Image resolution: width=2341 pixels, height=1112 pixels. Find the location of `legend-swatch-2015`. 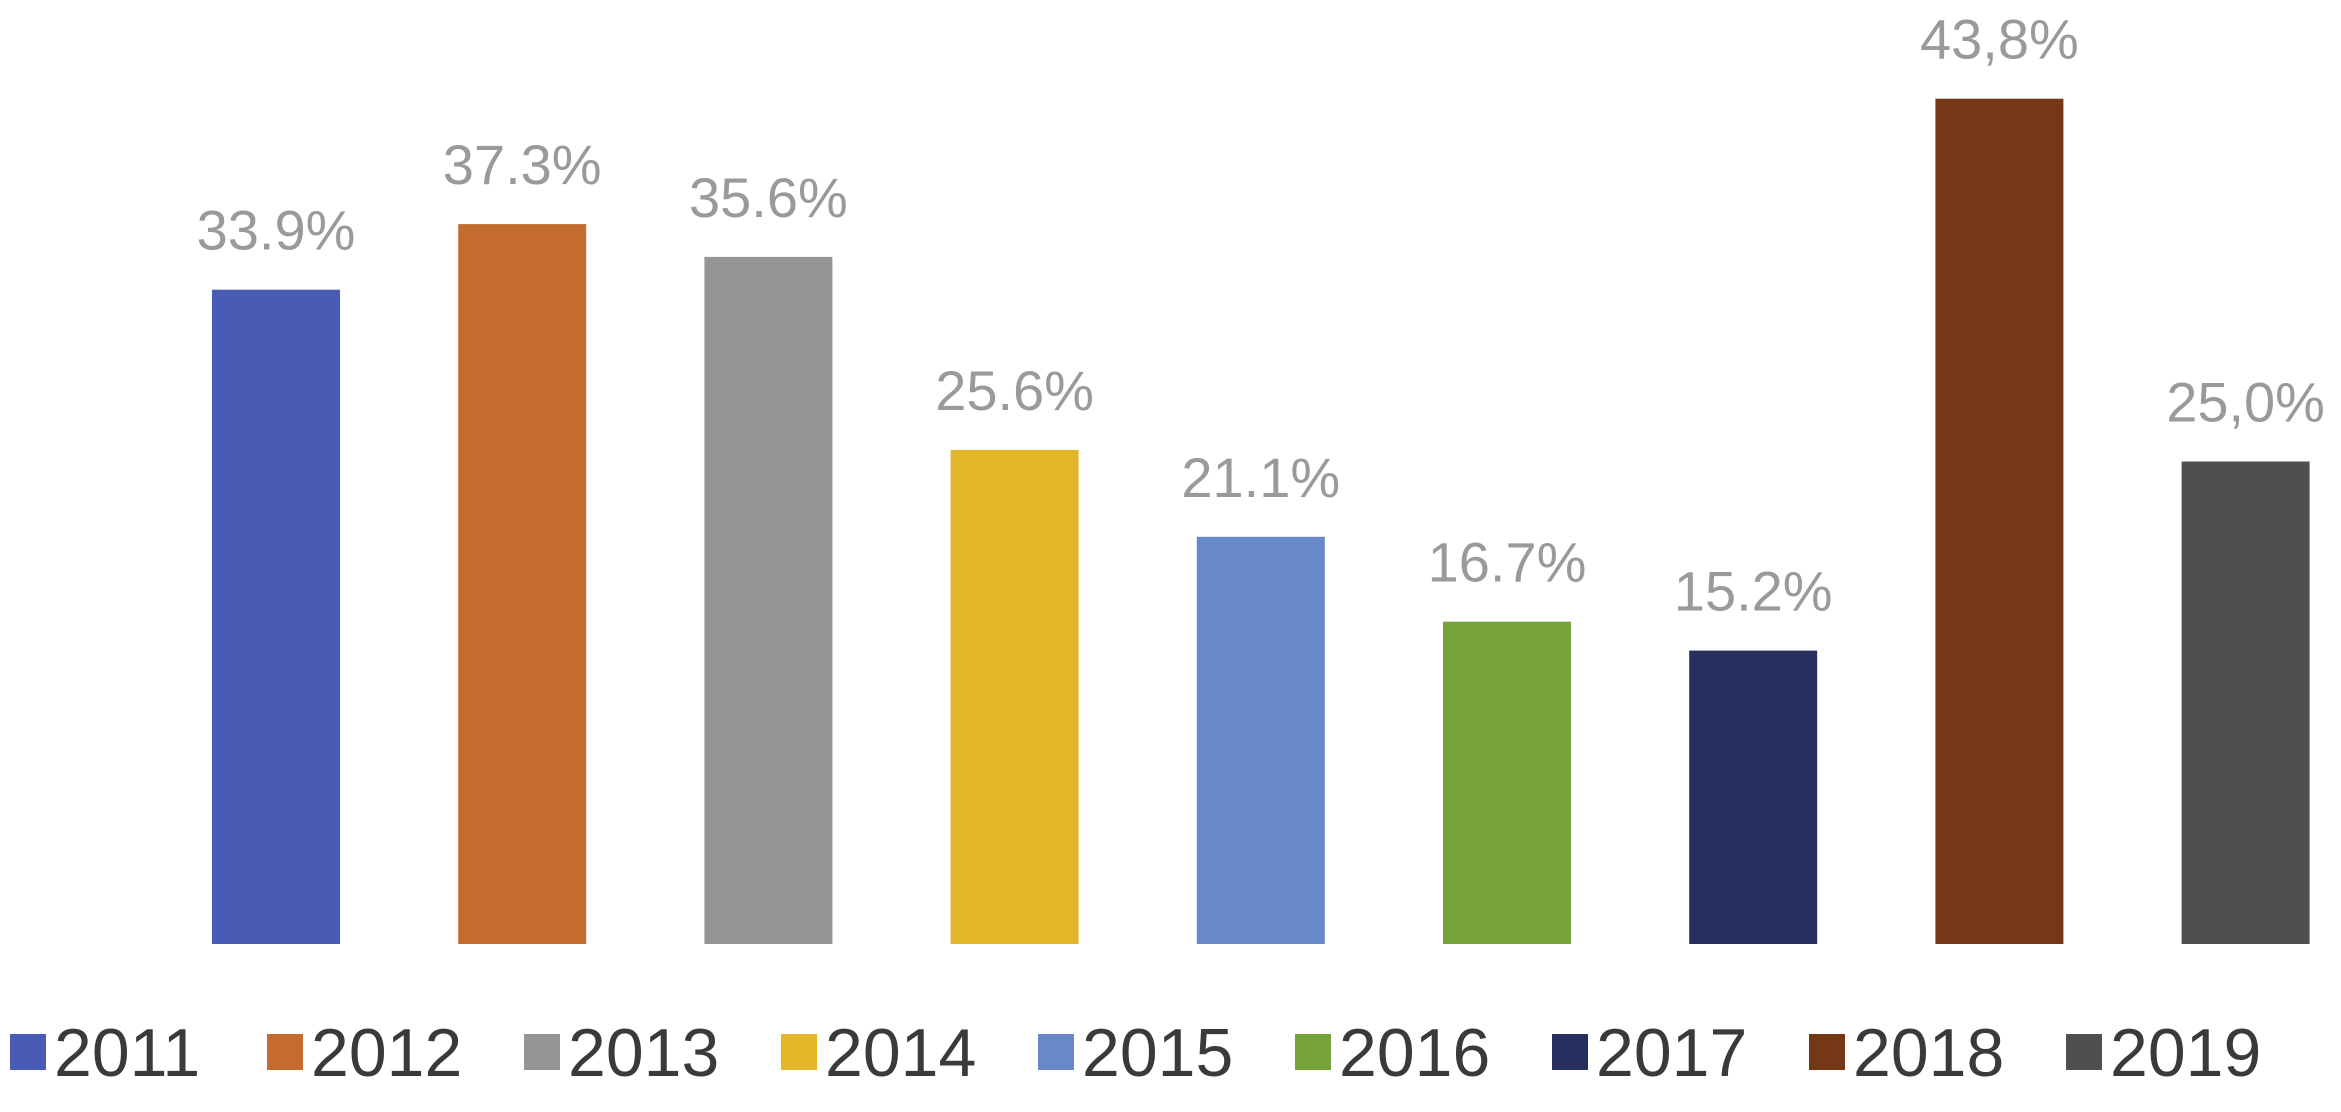

legend-swatch-2015 is located at coordinates (1056, 1052).